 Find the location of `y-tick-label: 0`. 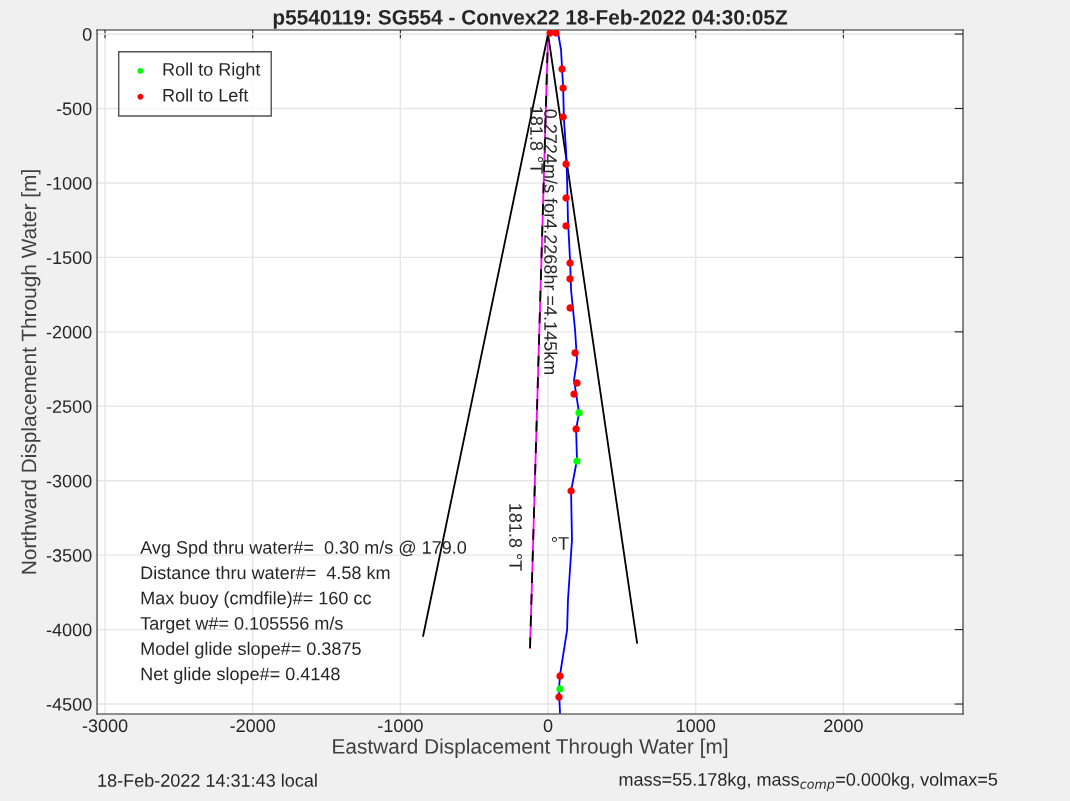

y-tick-label: 0 is located at coordinates (87, 34).